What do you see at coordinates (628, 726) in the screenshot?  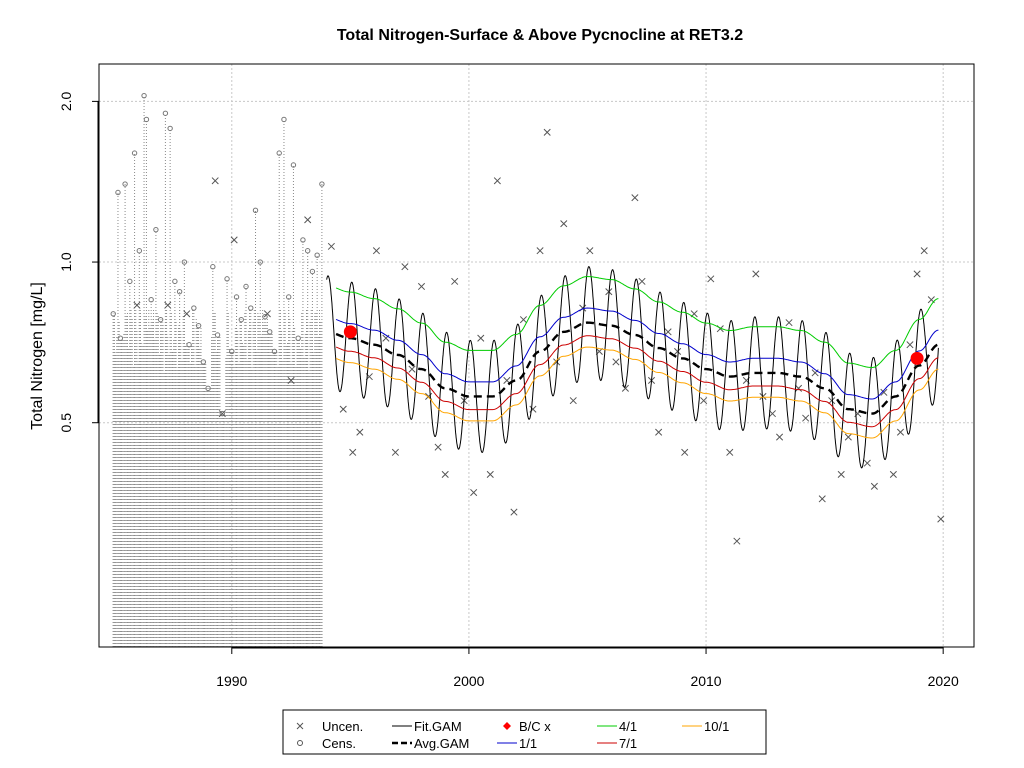 I see `legend-label-p4: 4/1` at bounding box center [628, 726].